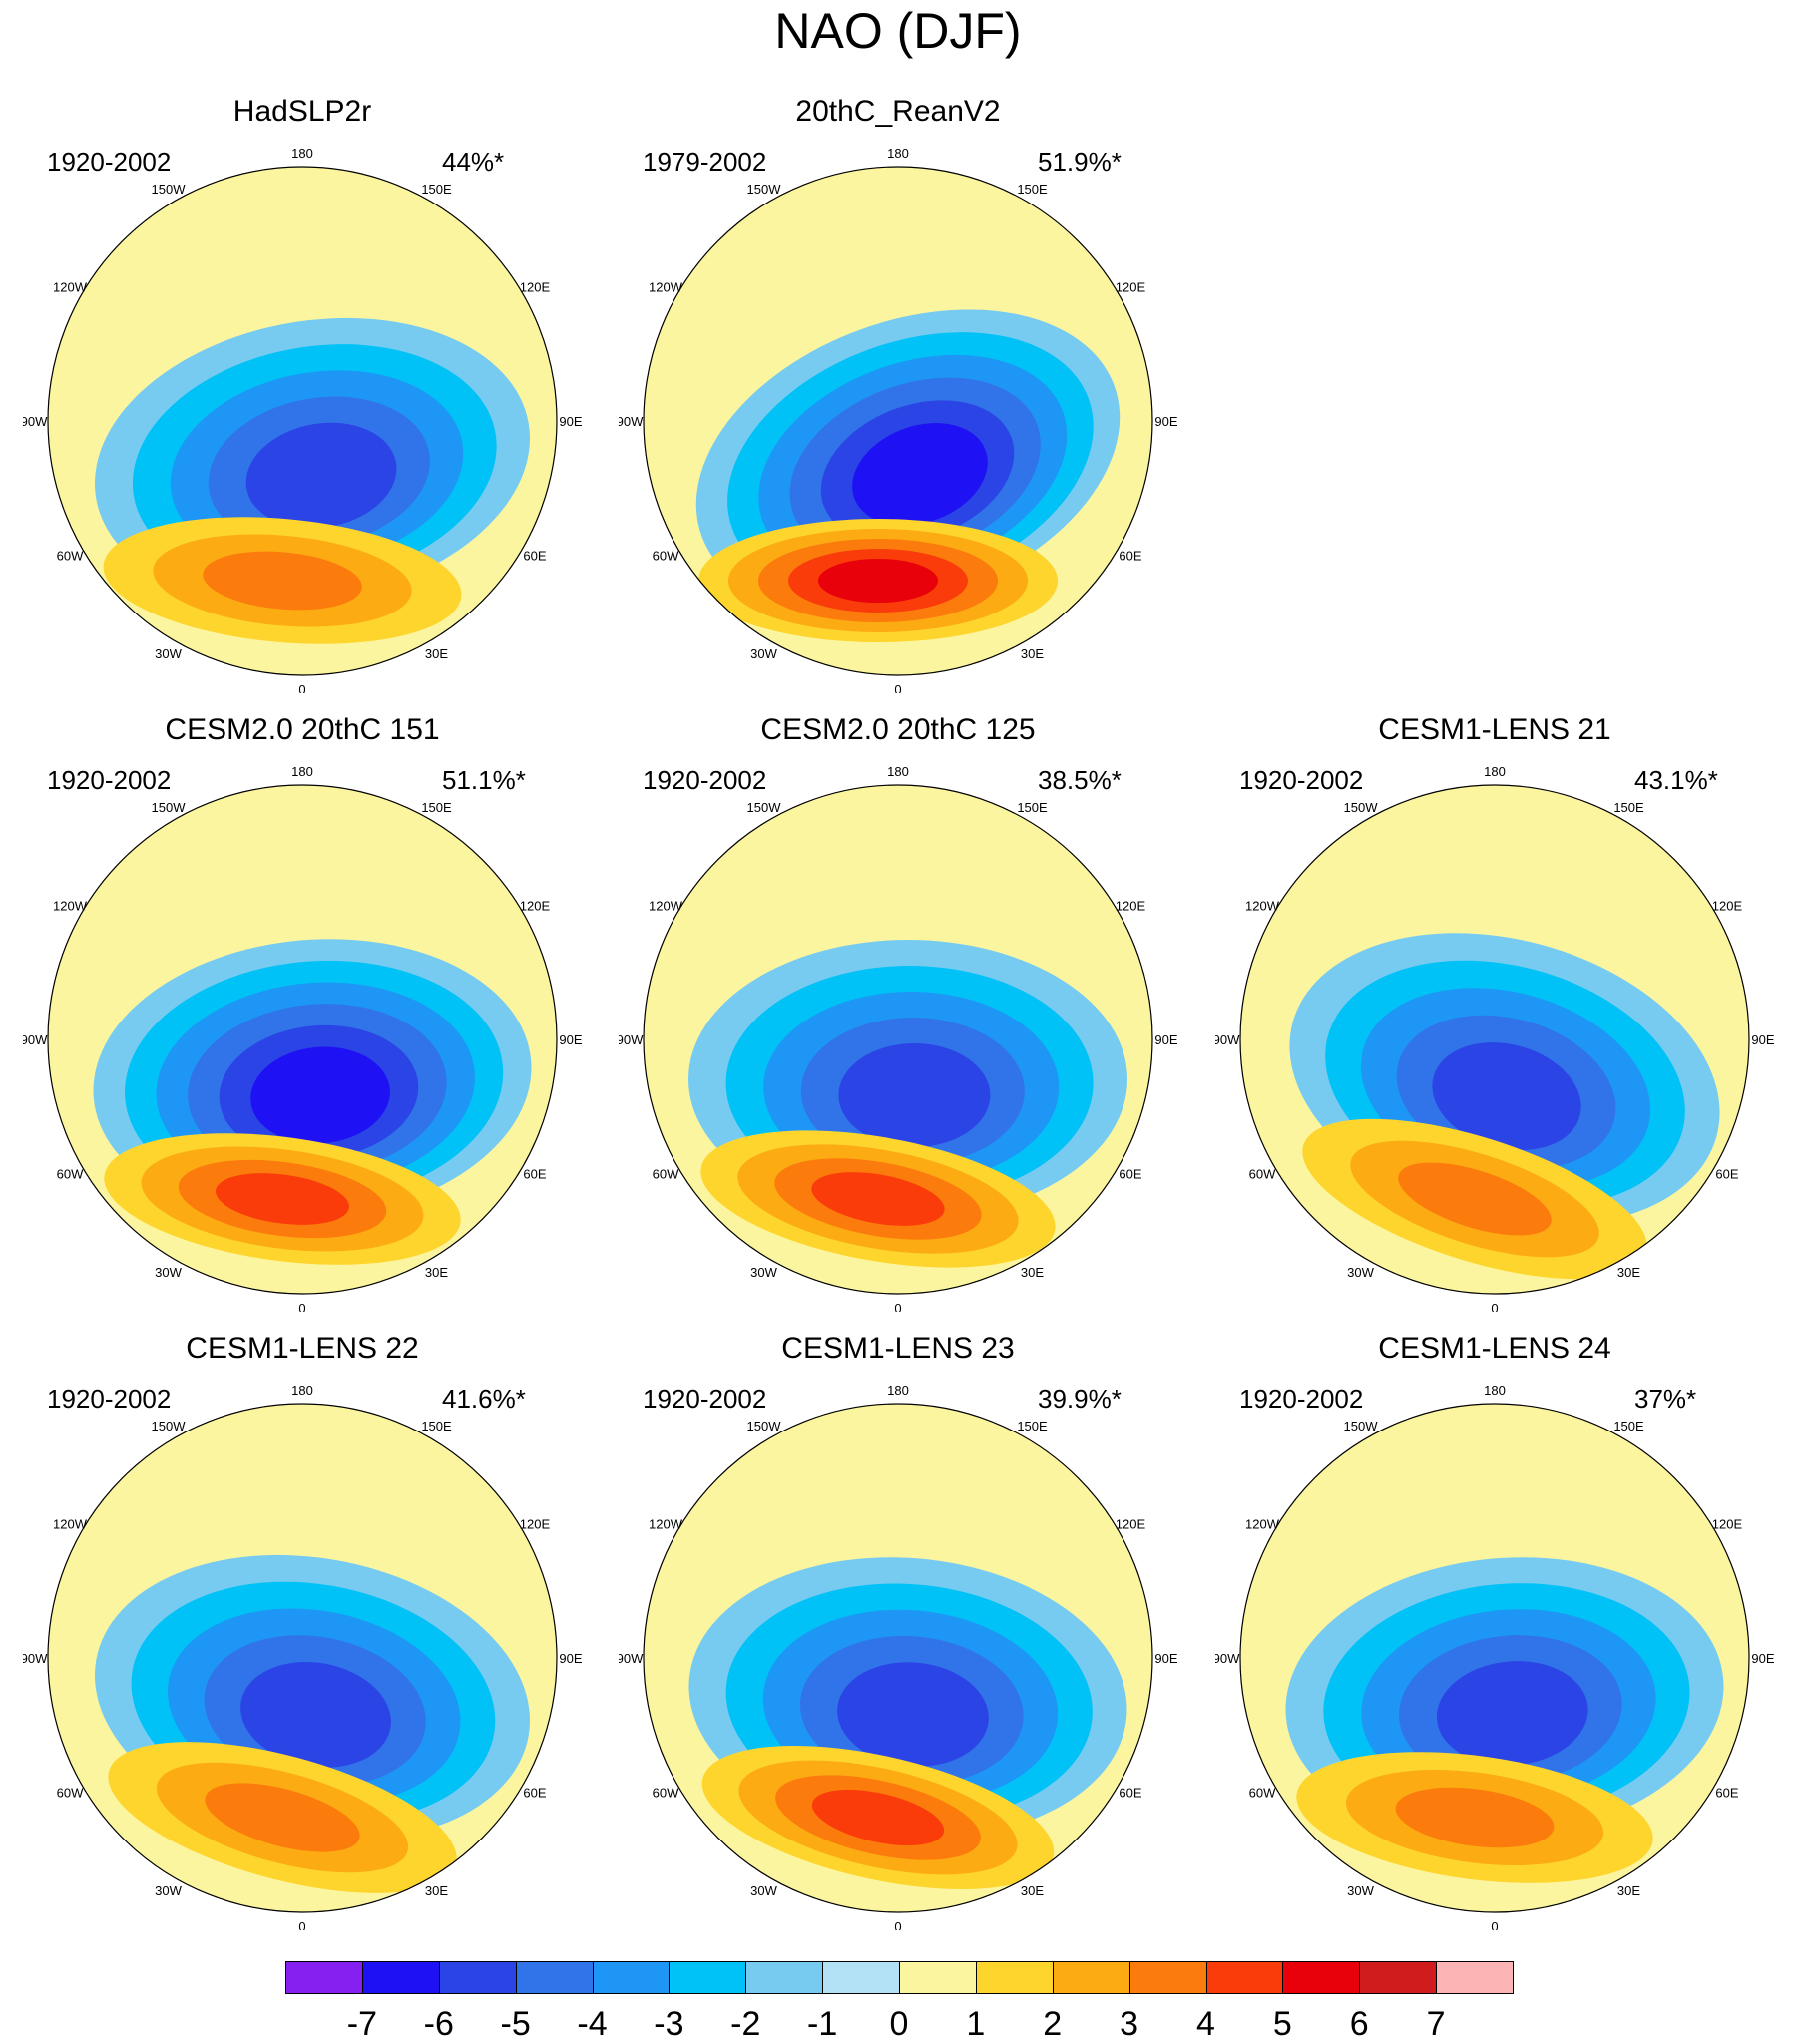 This screenshot has width=1796, height=2044. Describe the element at coordinates (1282, 2024) in the screenshot. I see `colorbar-tick-label: 5` at that location.